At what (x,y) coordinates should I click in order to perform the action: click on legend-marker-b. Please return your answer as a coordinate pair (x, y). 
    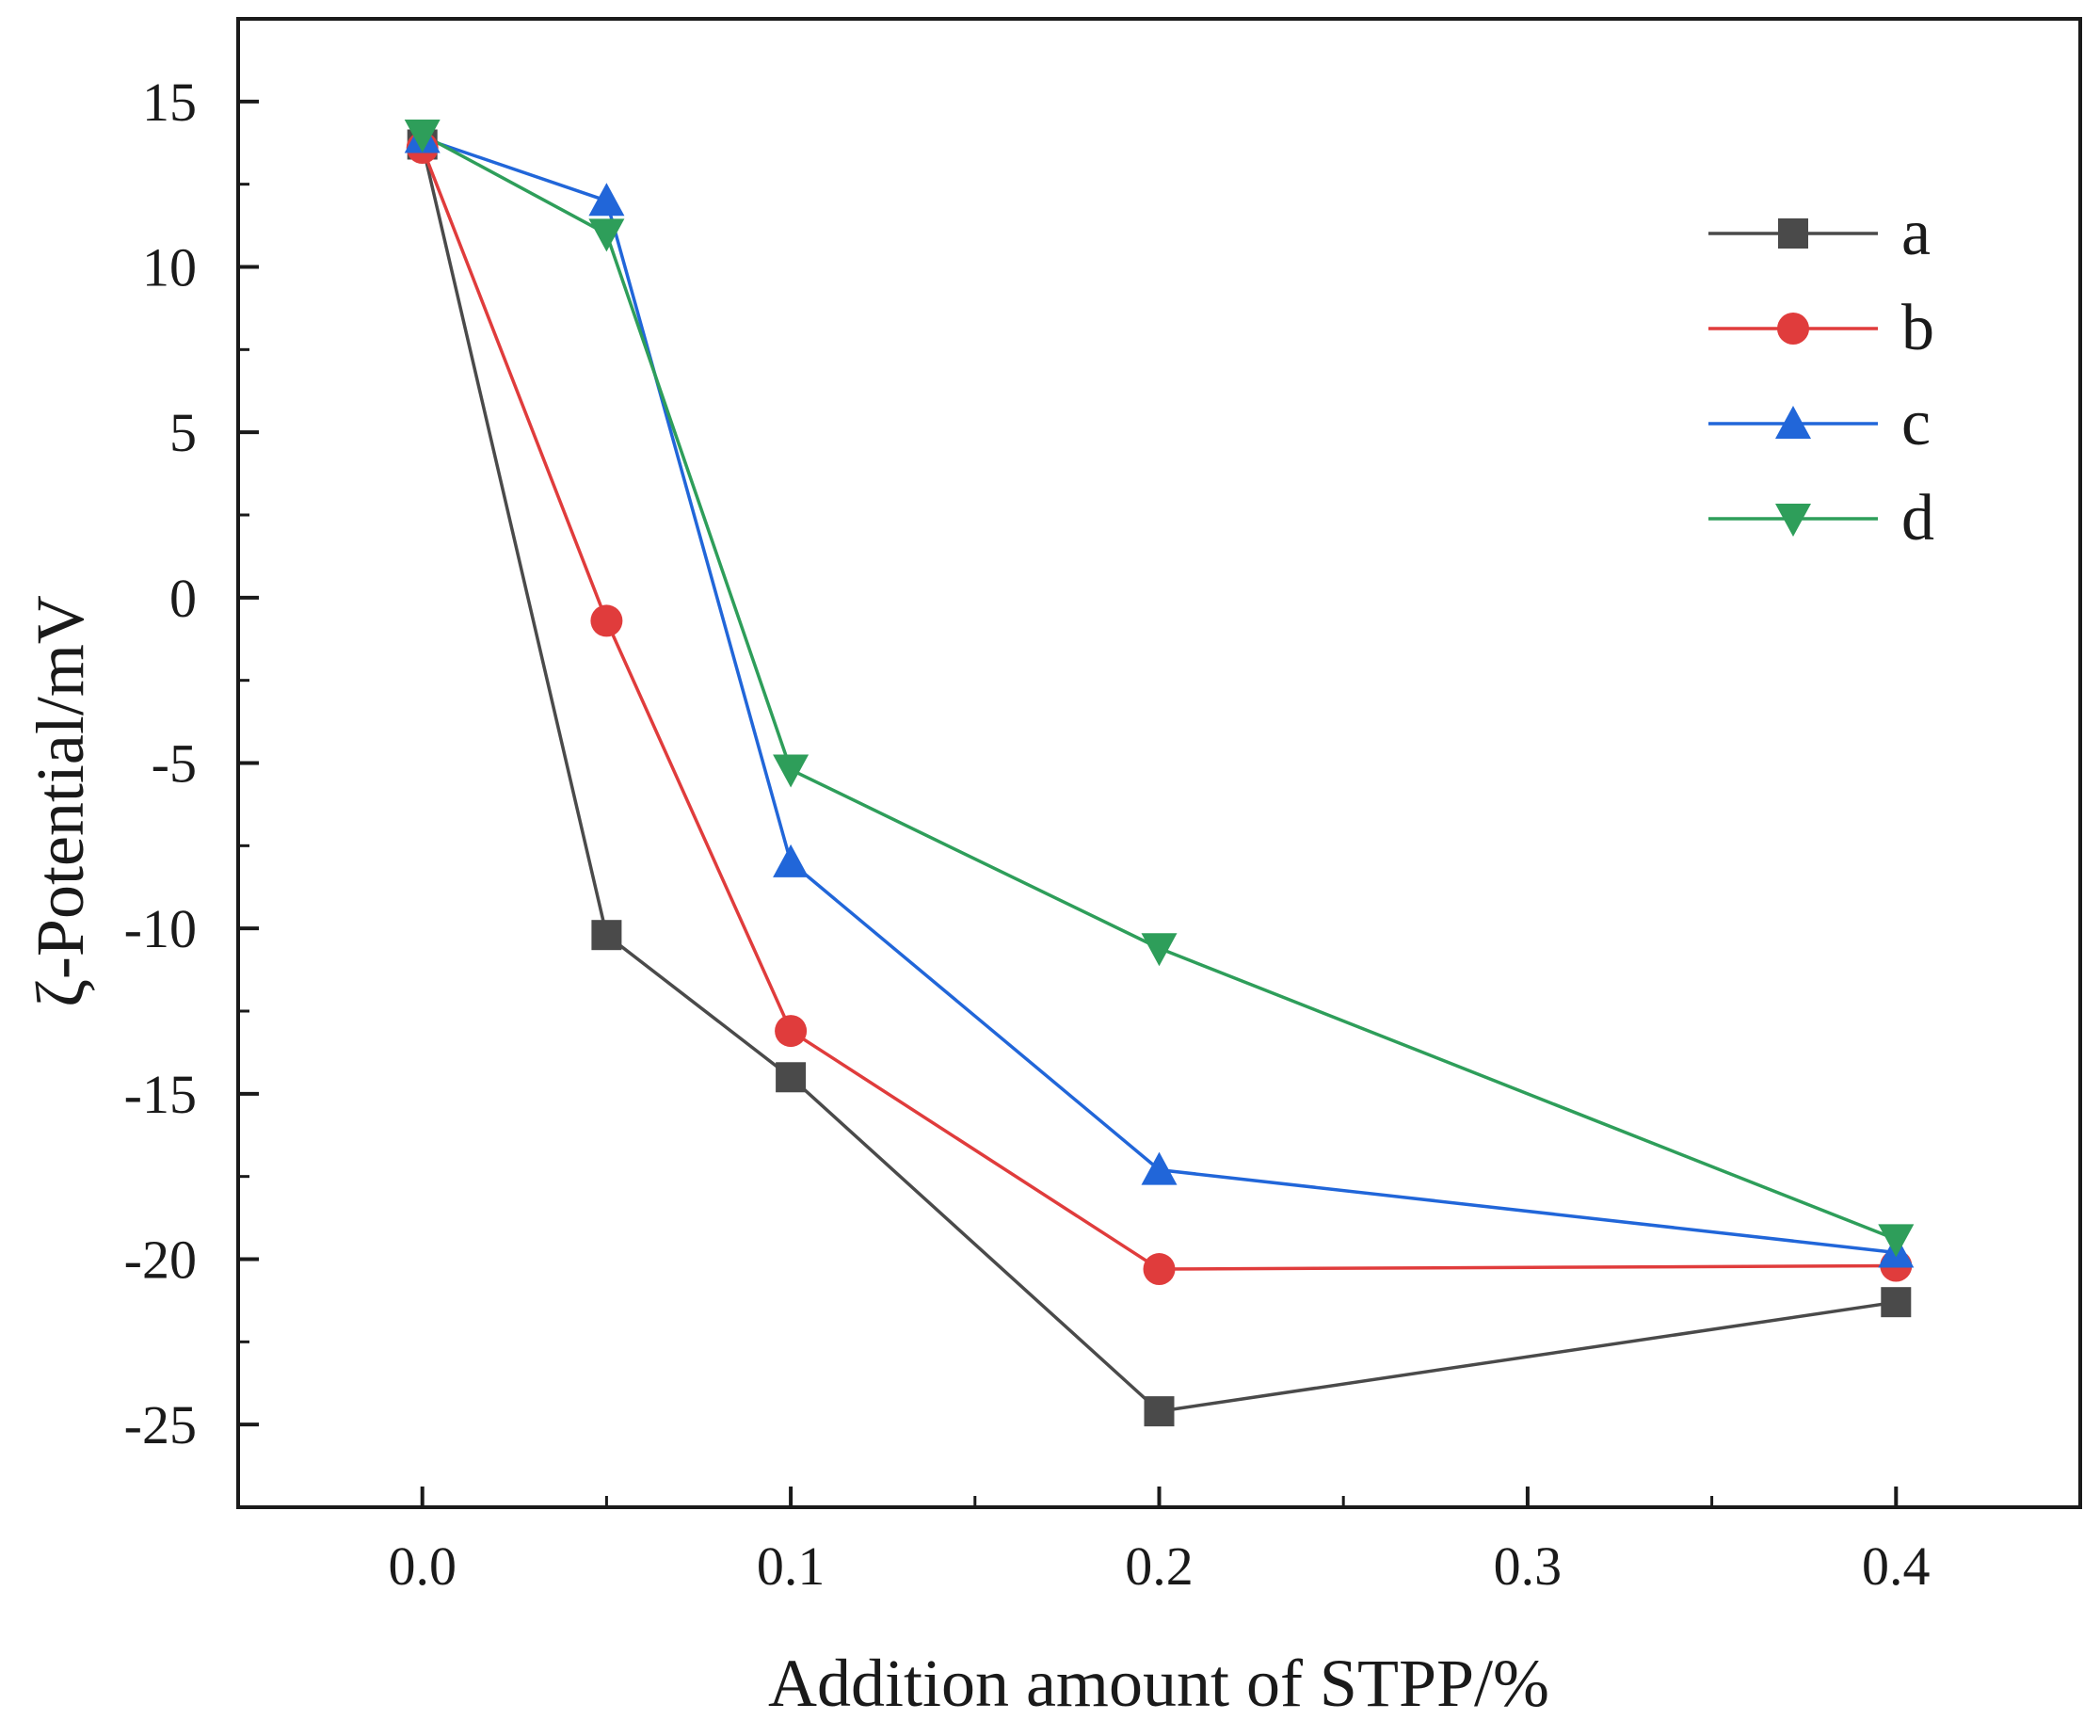
    Looking at the image, I should click on (1793, 329).